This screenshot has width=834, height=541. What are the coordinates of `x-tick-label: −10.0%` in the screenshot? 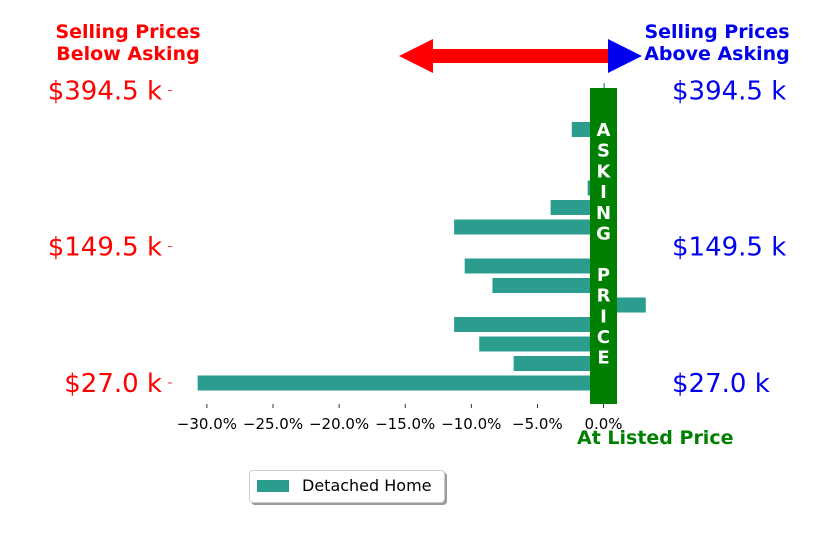 It's located at (471, 424).